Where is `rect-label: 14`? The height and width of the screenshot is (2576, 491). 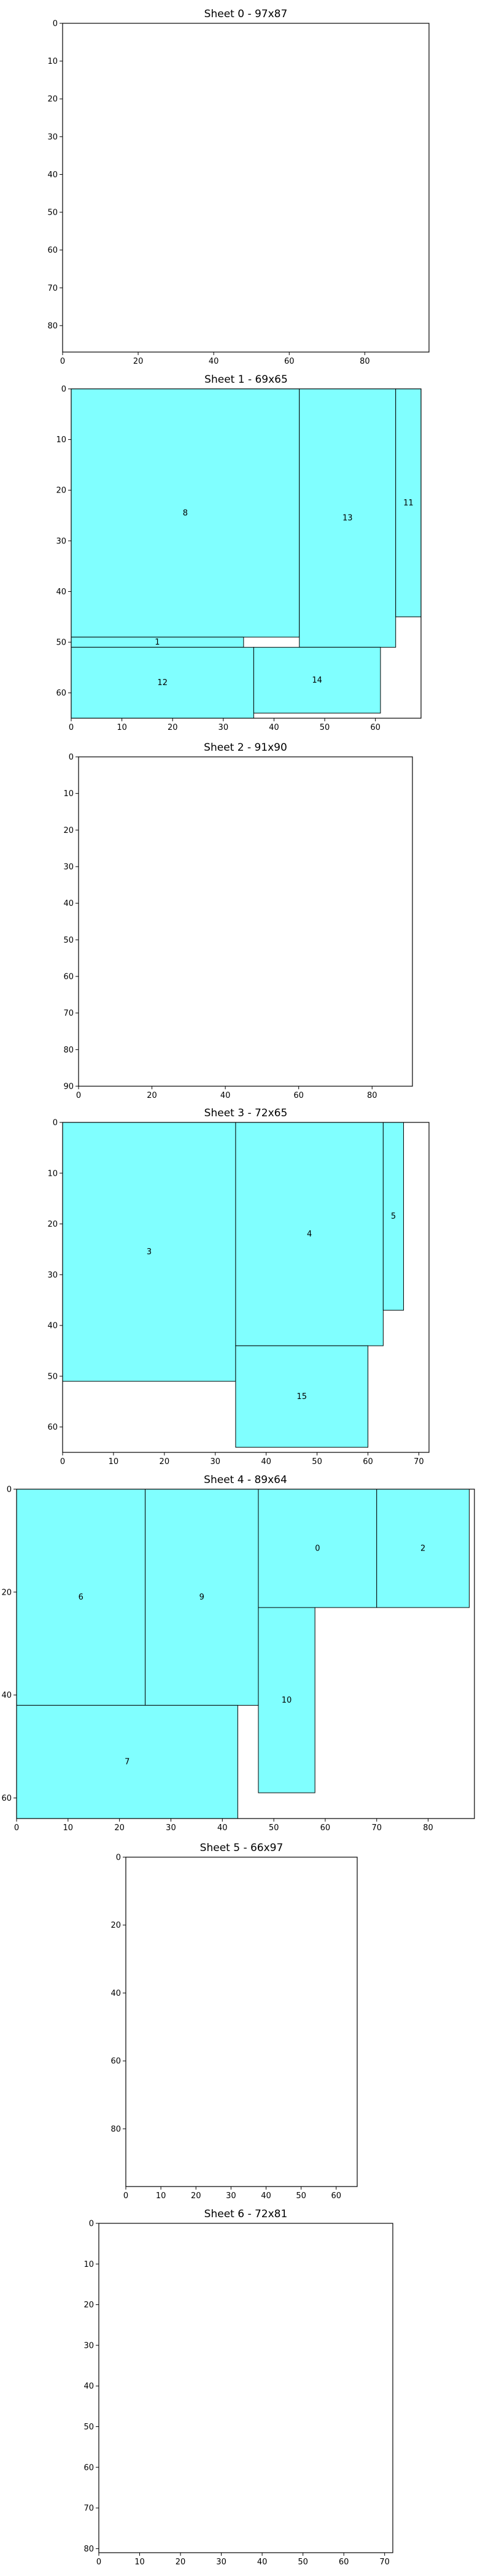
rect-label: 14 is located at coordinates (317, 680).